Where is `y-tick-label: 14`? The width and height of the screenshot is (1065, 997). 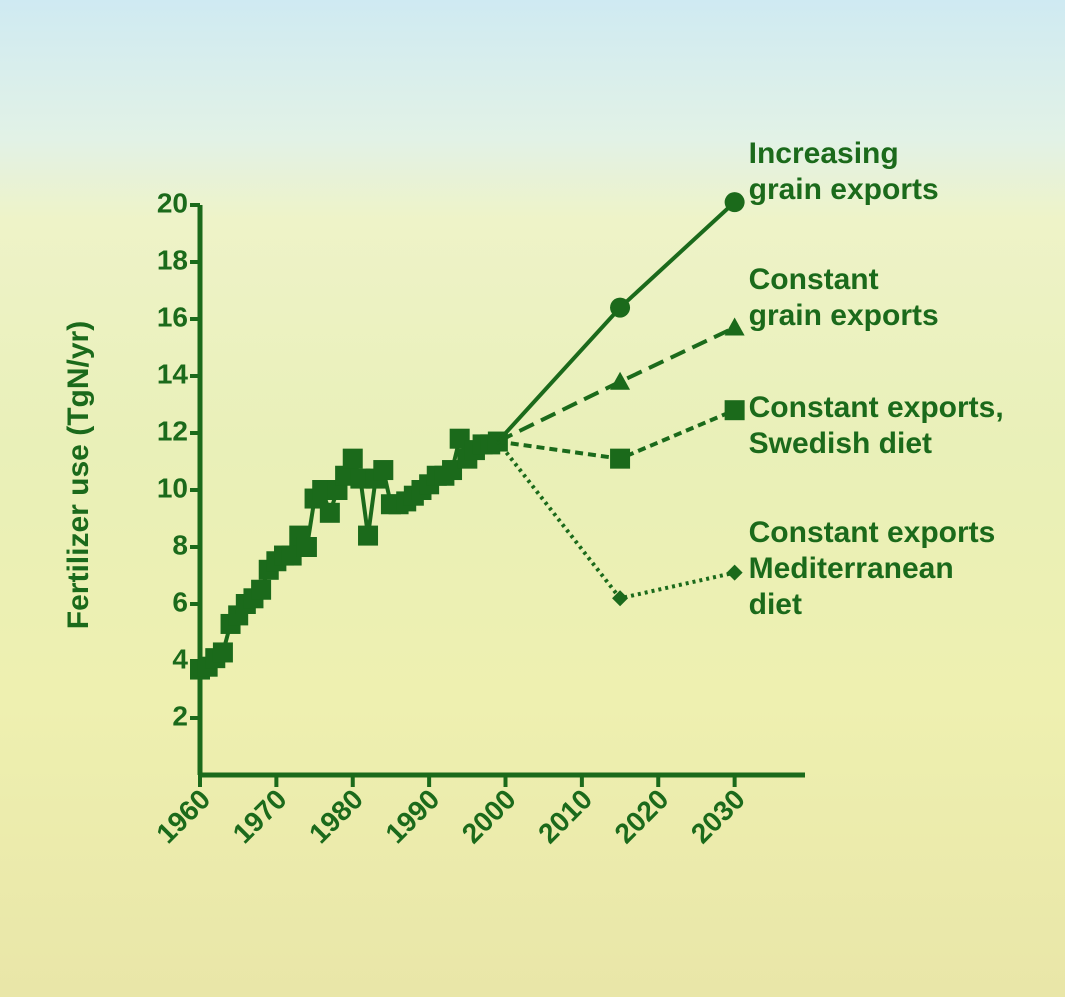 y-tick-label: 14 is located at coordinates (173, 373).